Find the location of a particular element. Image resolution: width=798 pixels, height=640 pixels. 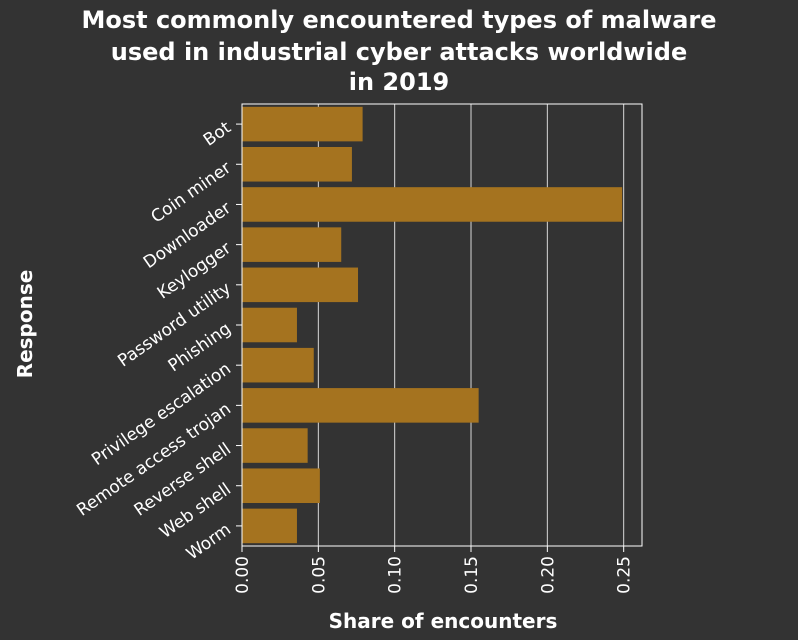

y-axis-label: Response is located at coordinates (25, 324).